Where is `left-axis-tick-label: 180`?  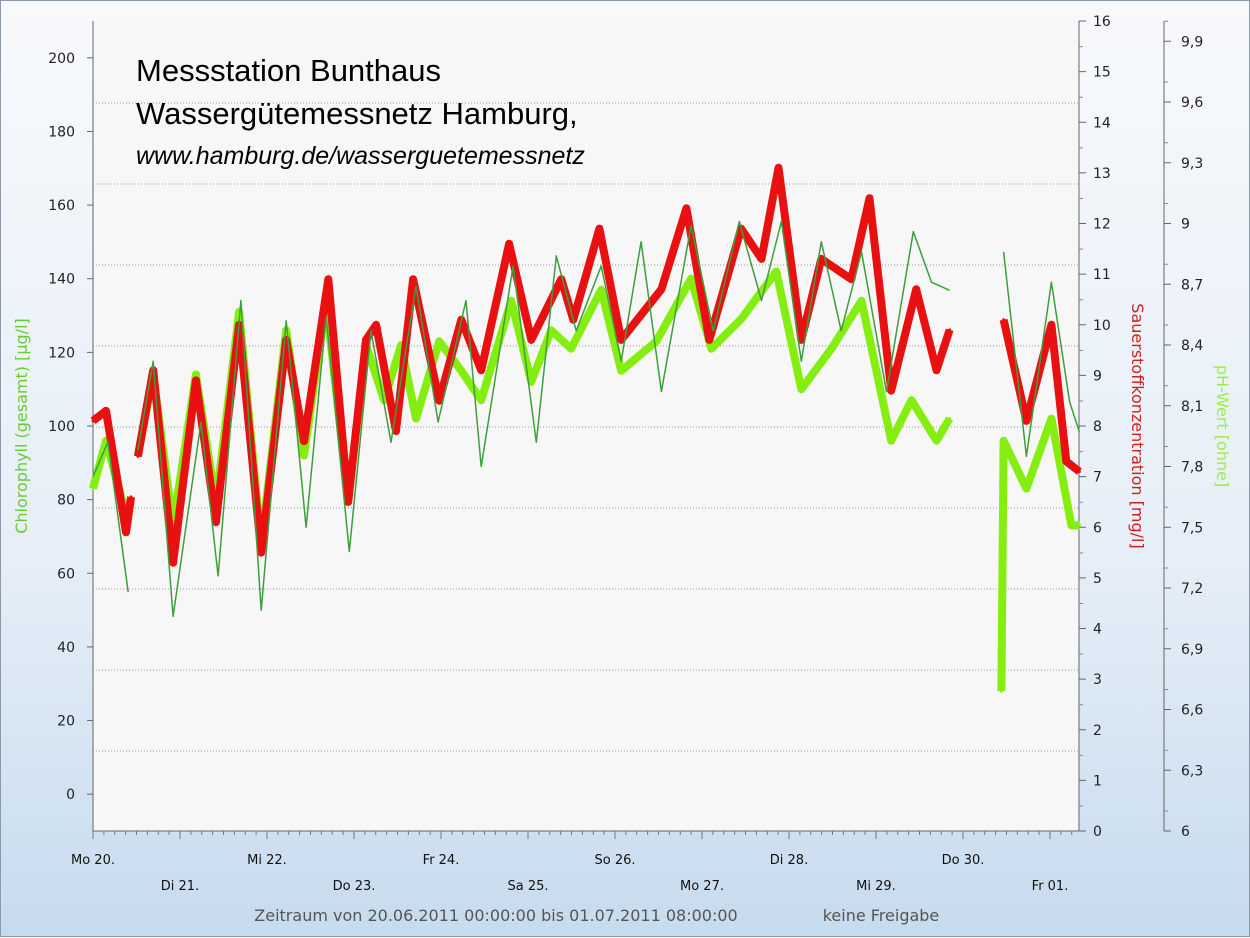
left-axis-tick-label: 180 is located at coordinates (61, 132).